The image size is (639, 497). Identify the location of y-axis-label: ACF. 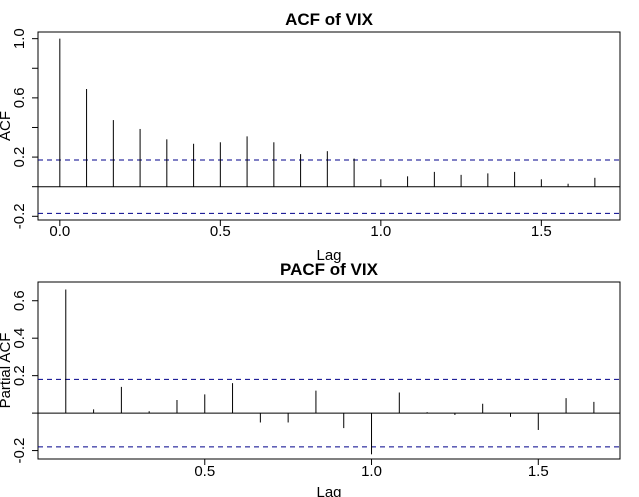
(7, 126).